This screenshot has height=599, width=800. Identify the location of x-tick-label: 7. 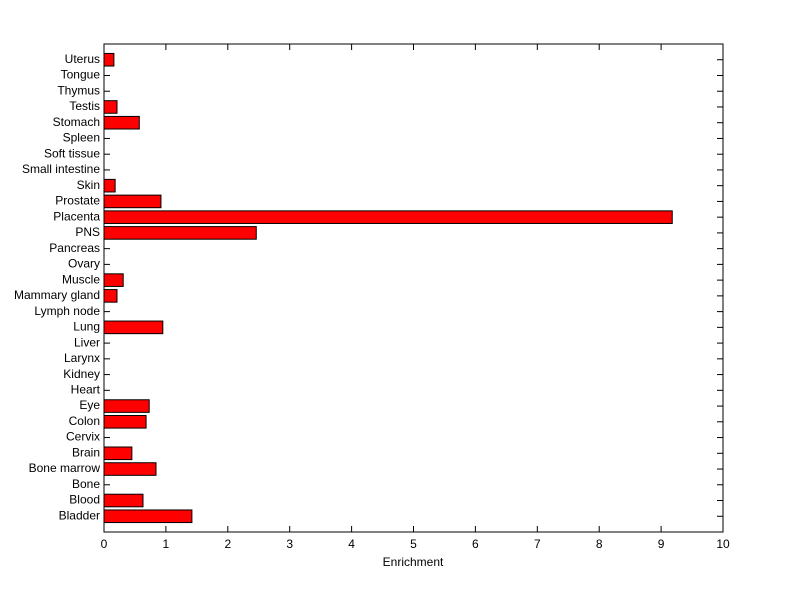
(537, 544).